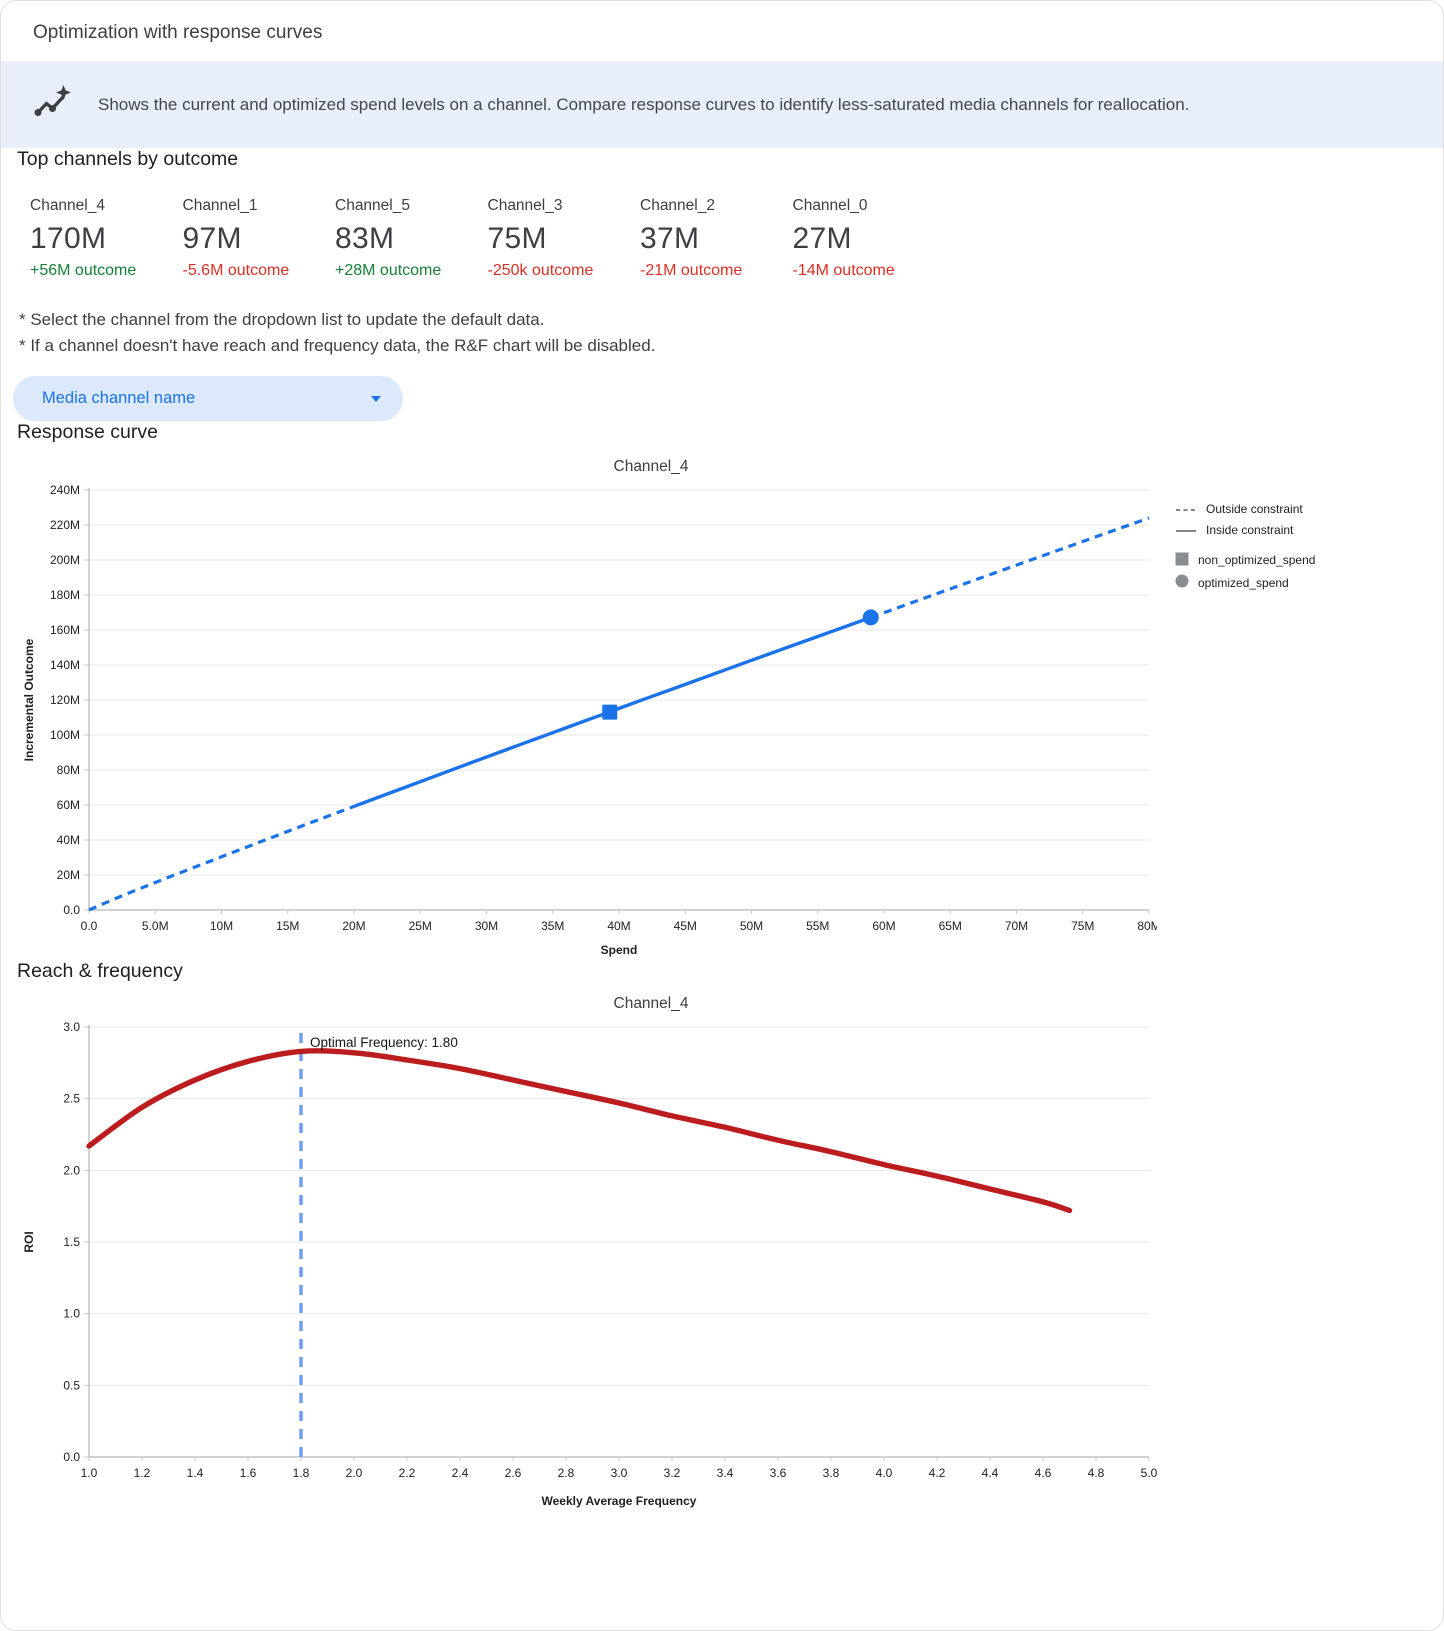 The height and width of the screenshot is (1631, 1444). Describe the element at coordinates (65, 490) in the screenshot. I see `svg-text: 240M` at that location.